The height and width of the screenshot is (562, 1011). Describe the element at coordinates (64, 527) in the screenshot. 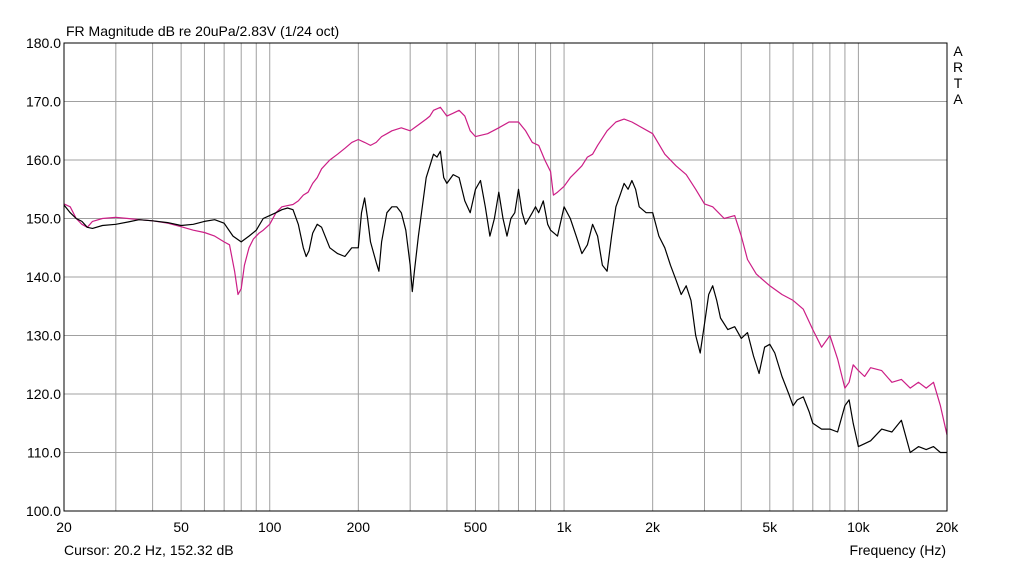

I see `x-tick-label: 20` at that location.